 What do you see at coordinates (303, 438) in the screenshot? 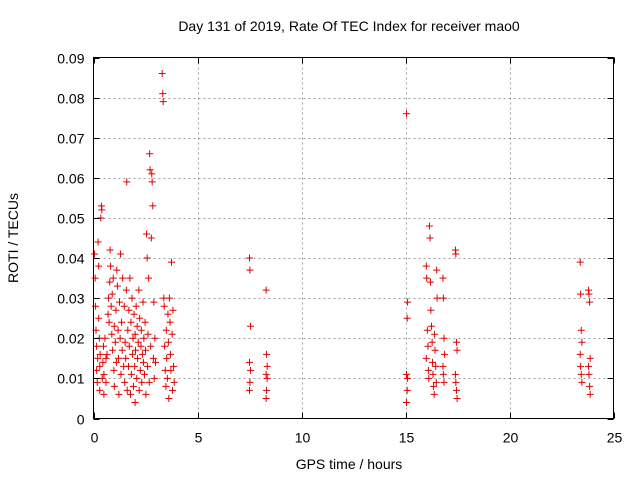
I see `x-tick-label: 10` at bounding box center [303, 438].